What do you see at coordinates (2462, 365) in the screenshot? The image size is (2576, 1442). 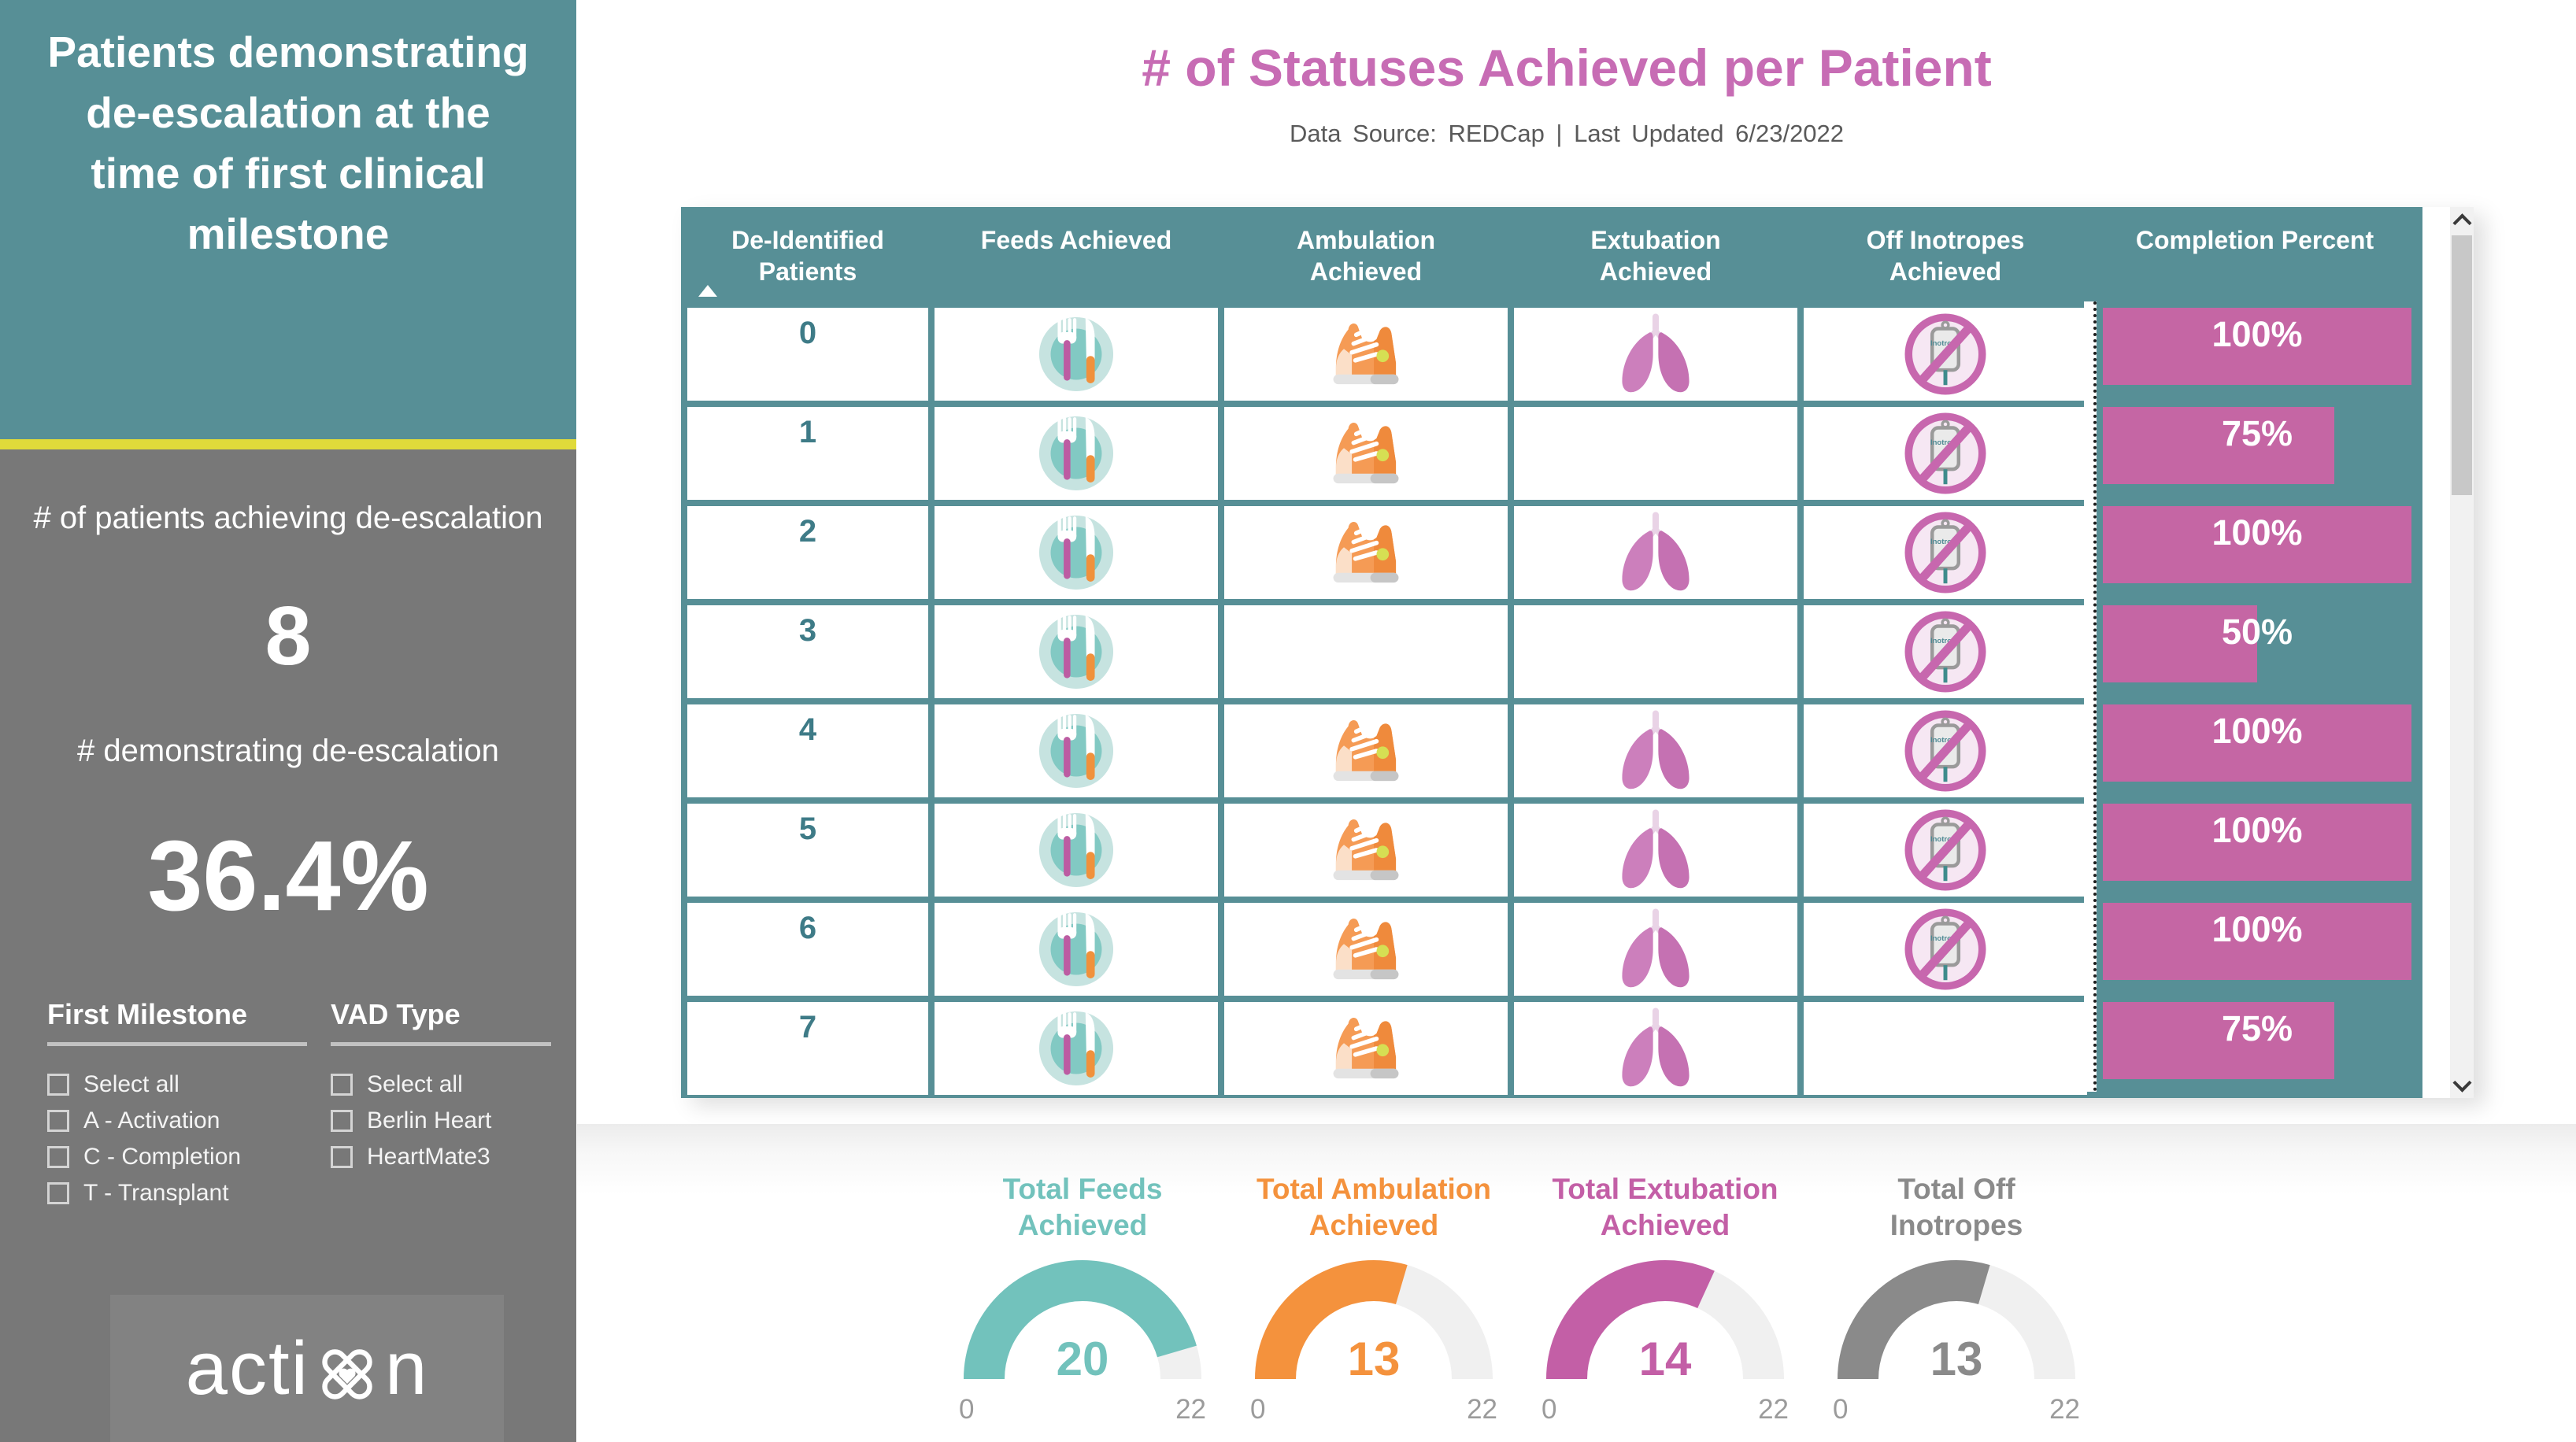 I see `scrollbar-thumb` at bounding box center [2462, 365].